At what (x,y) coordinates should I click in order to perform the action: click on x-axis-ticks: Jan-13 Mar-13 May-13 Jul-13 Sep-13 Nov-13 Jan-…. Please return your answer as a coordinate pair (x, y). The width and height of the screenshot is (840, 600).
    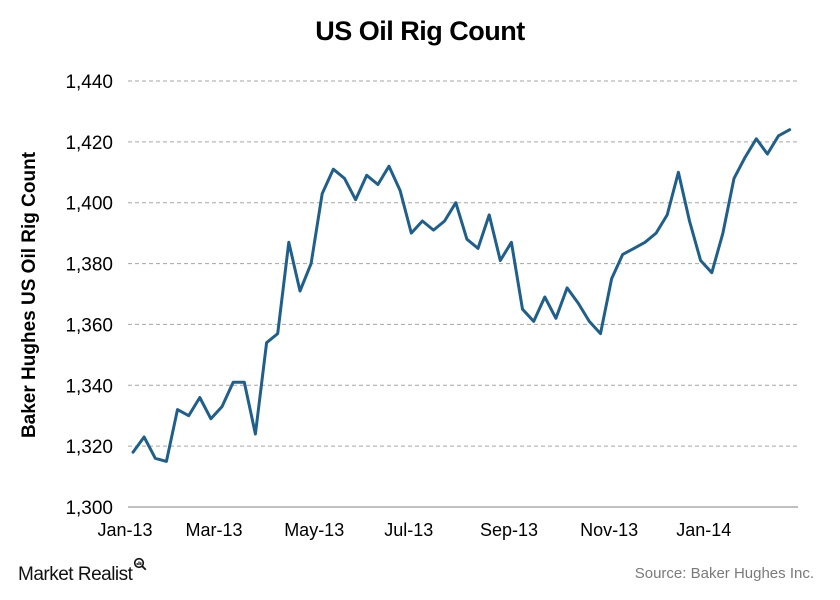
    Looking at the image, I should click on (414, 530).